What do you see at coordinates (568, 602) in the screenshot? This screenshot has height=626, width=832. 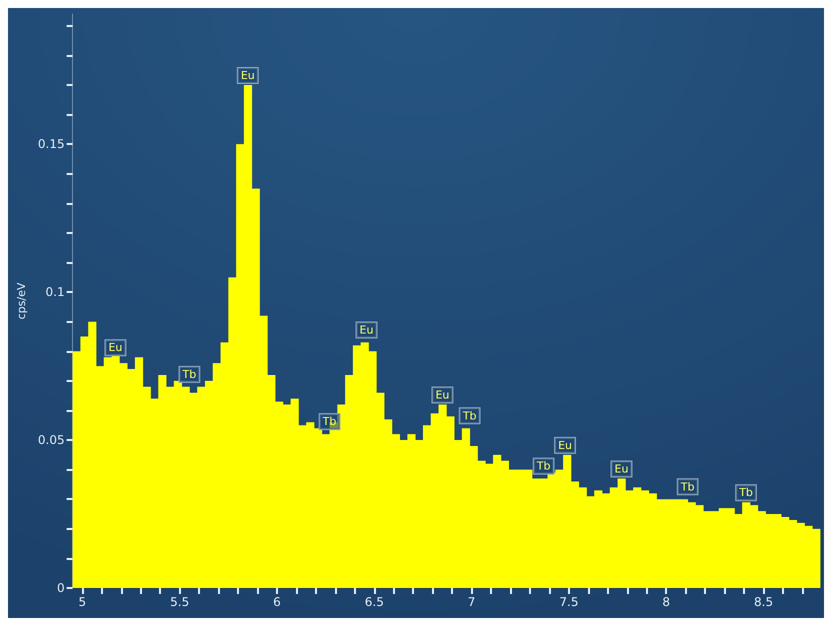 I see `x-tick-label: 7.5` at bounding box center [568, 602].